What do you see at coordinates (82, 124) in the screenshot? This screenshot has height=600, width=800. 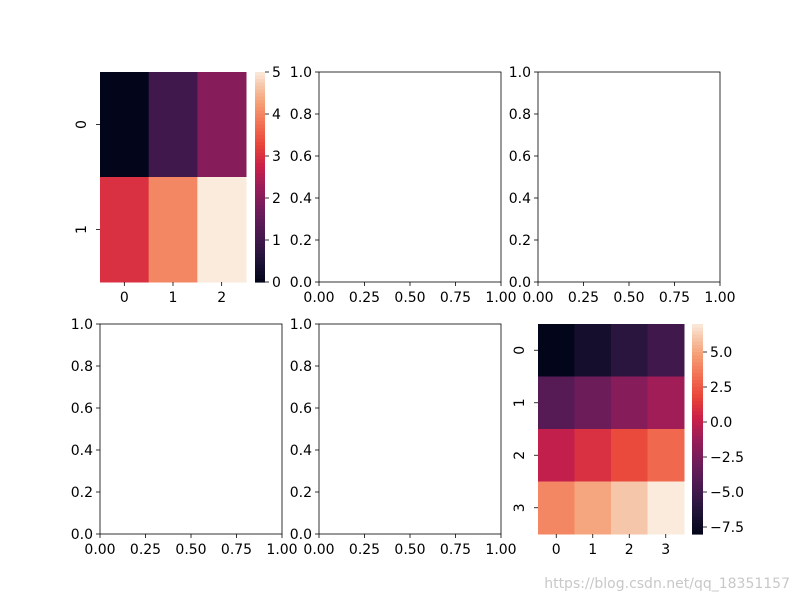 I see `y-tick-label: 0` at bounding box center [82, 124].